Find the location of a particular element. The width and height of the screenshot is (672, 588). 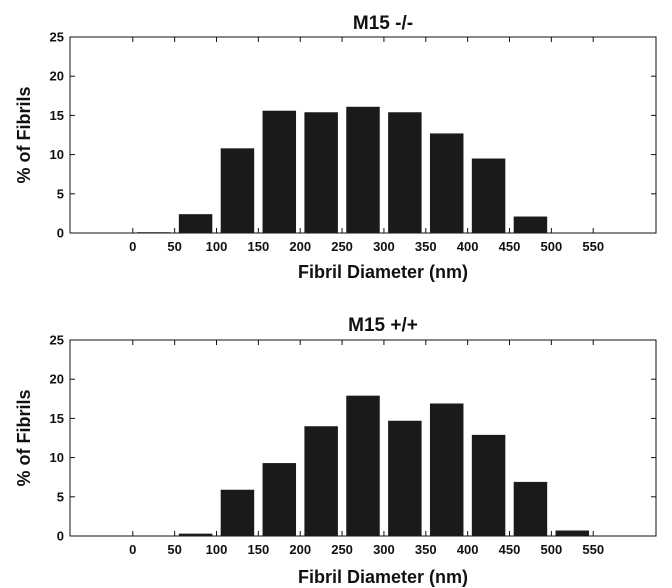

chart-title: M15 -/- is located at coordinates (383, 23).